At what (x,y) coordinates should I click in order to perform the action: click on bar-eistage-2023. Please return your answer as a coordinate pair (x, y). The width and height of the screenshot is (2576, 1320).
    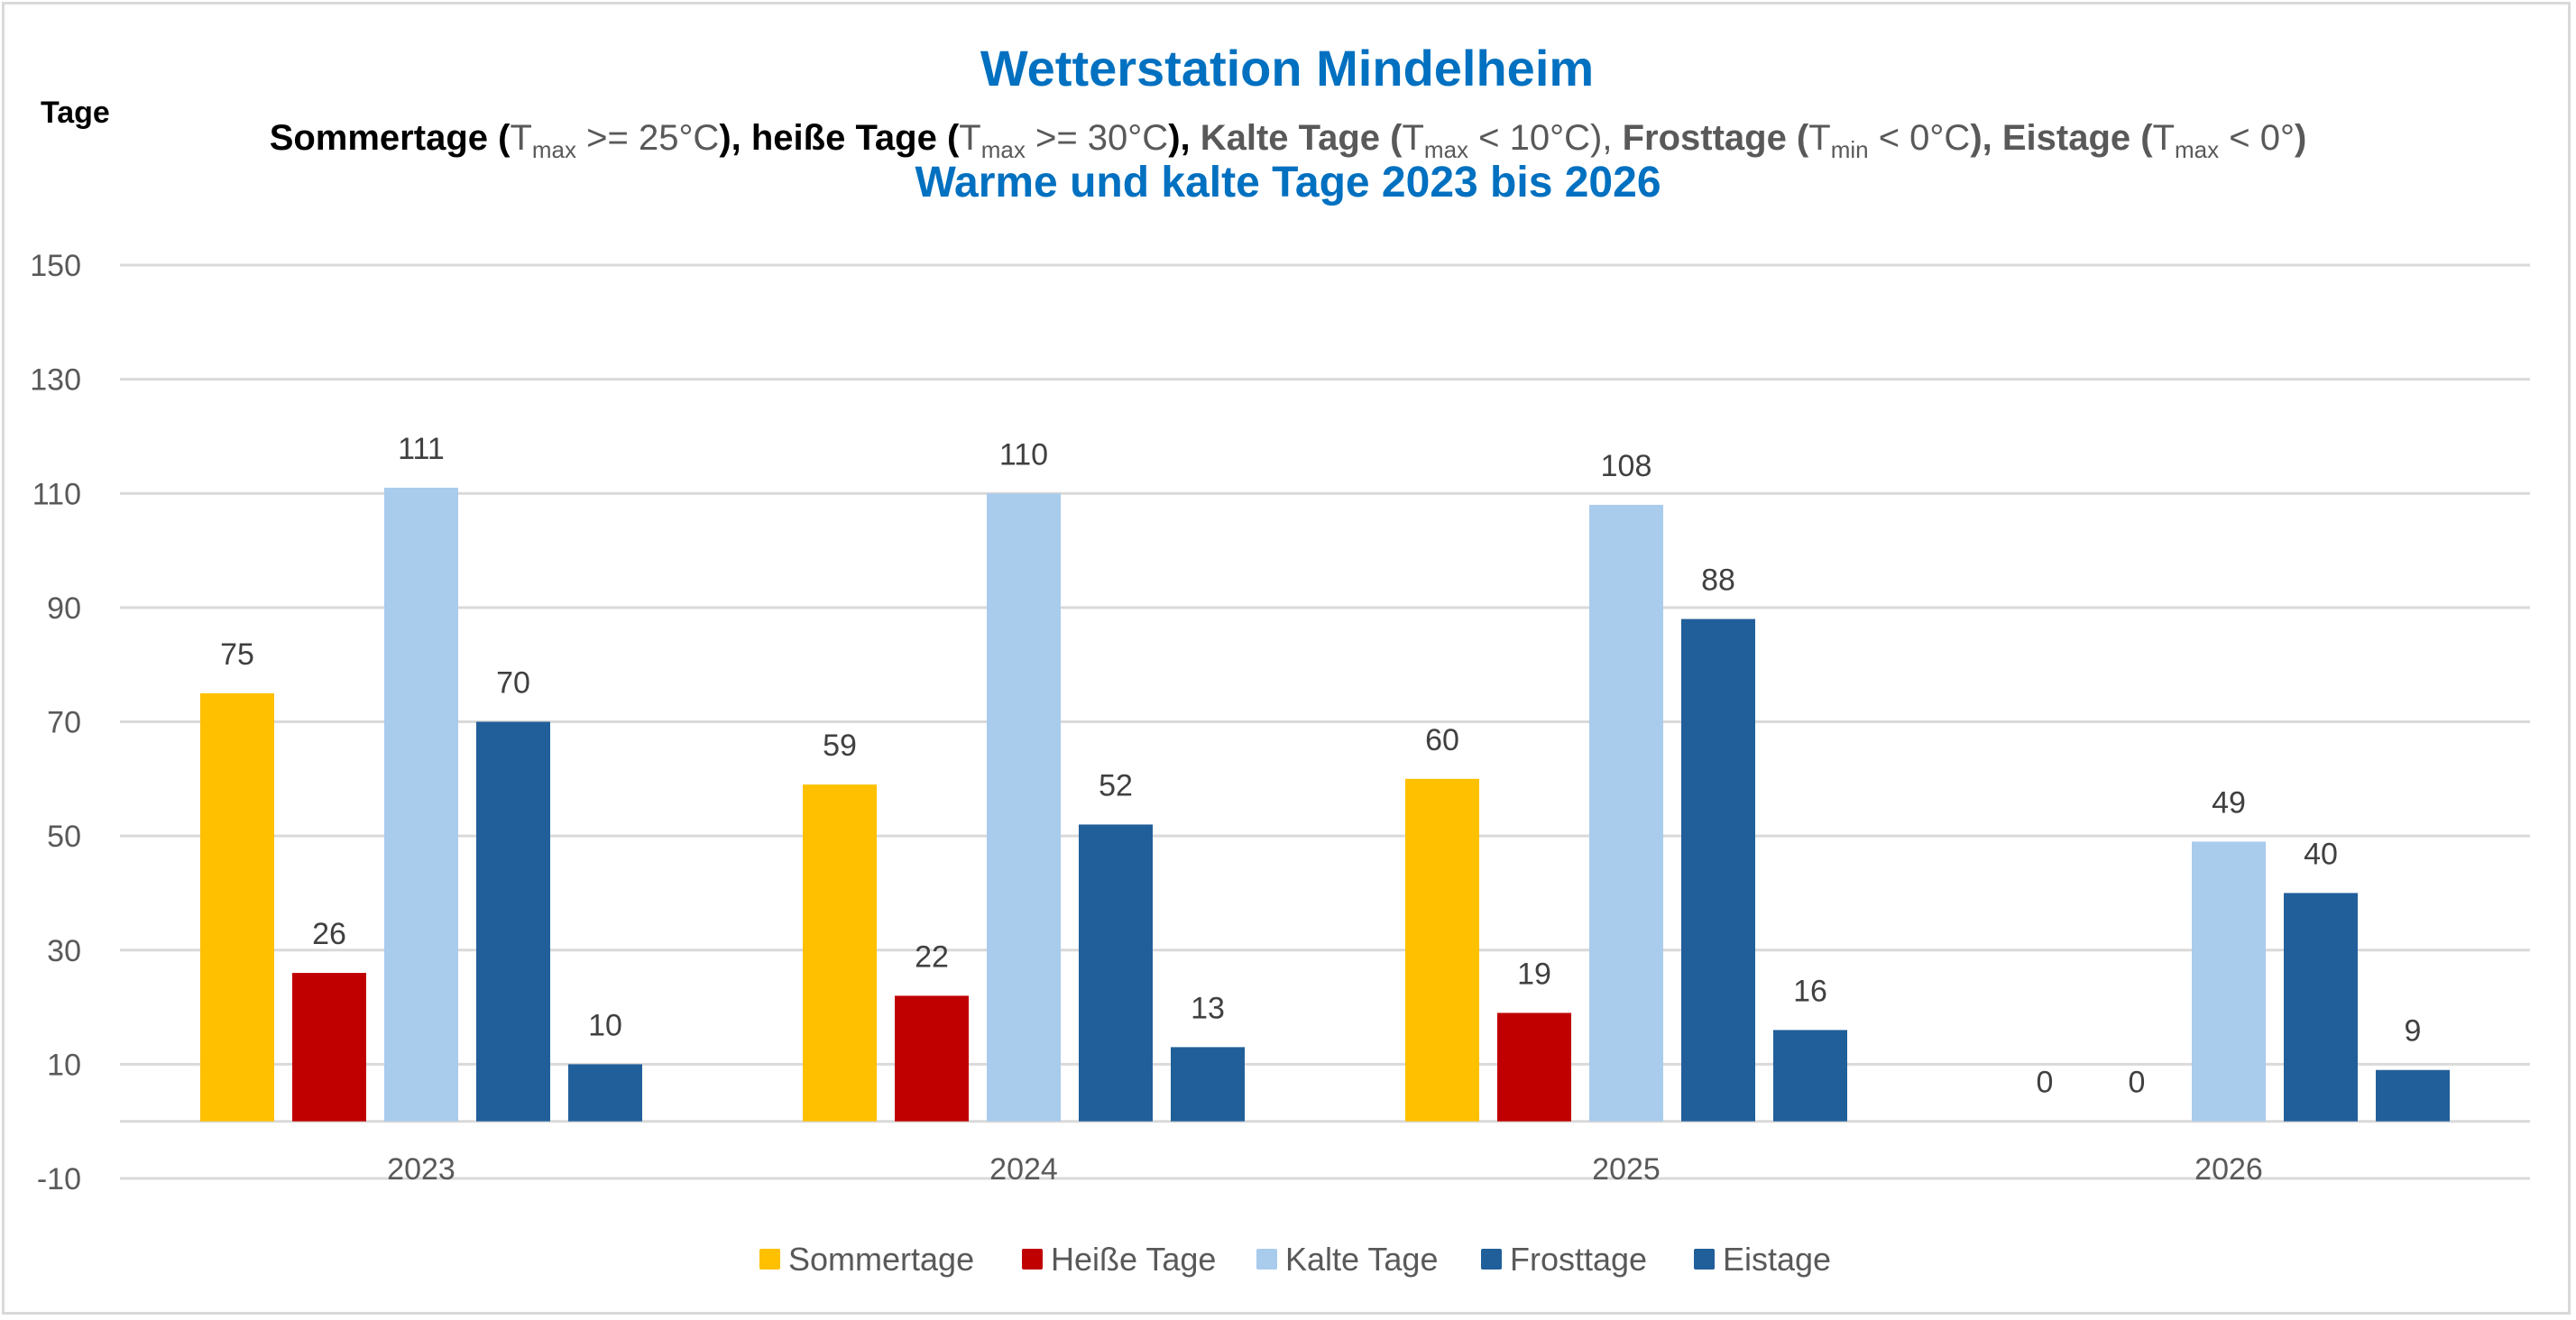
    Looking at the image, I should click on (605, 1093).